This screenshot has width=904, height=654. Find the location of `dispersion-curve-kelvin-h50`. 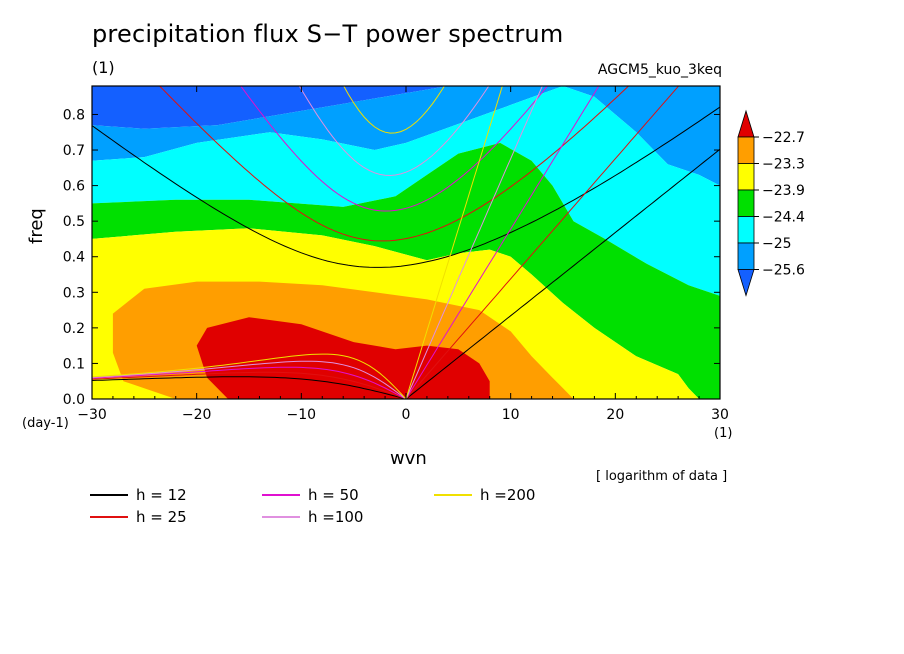

dispersion-curve-kelvin-h50 is located at coordinates (502, 242).